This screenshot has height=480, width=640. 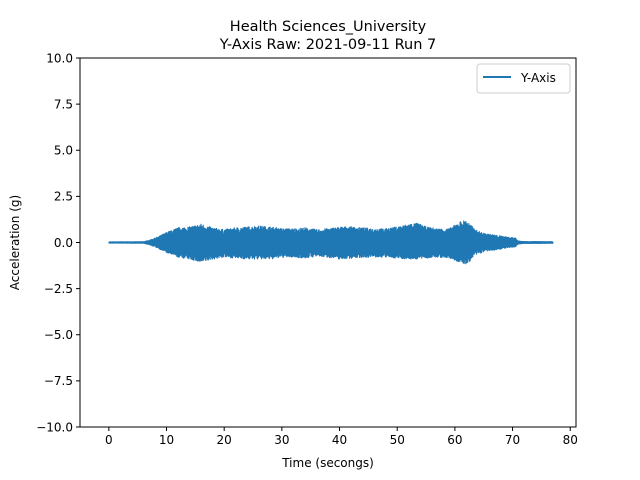 What do you see at coordinates (63, 104) in the screenshot?
I see `y-tick-label: 7.5` at bounding box center [63, 104].